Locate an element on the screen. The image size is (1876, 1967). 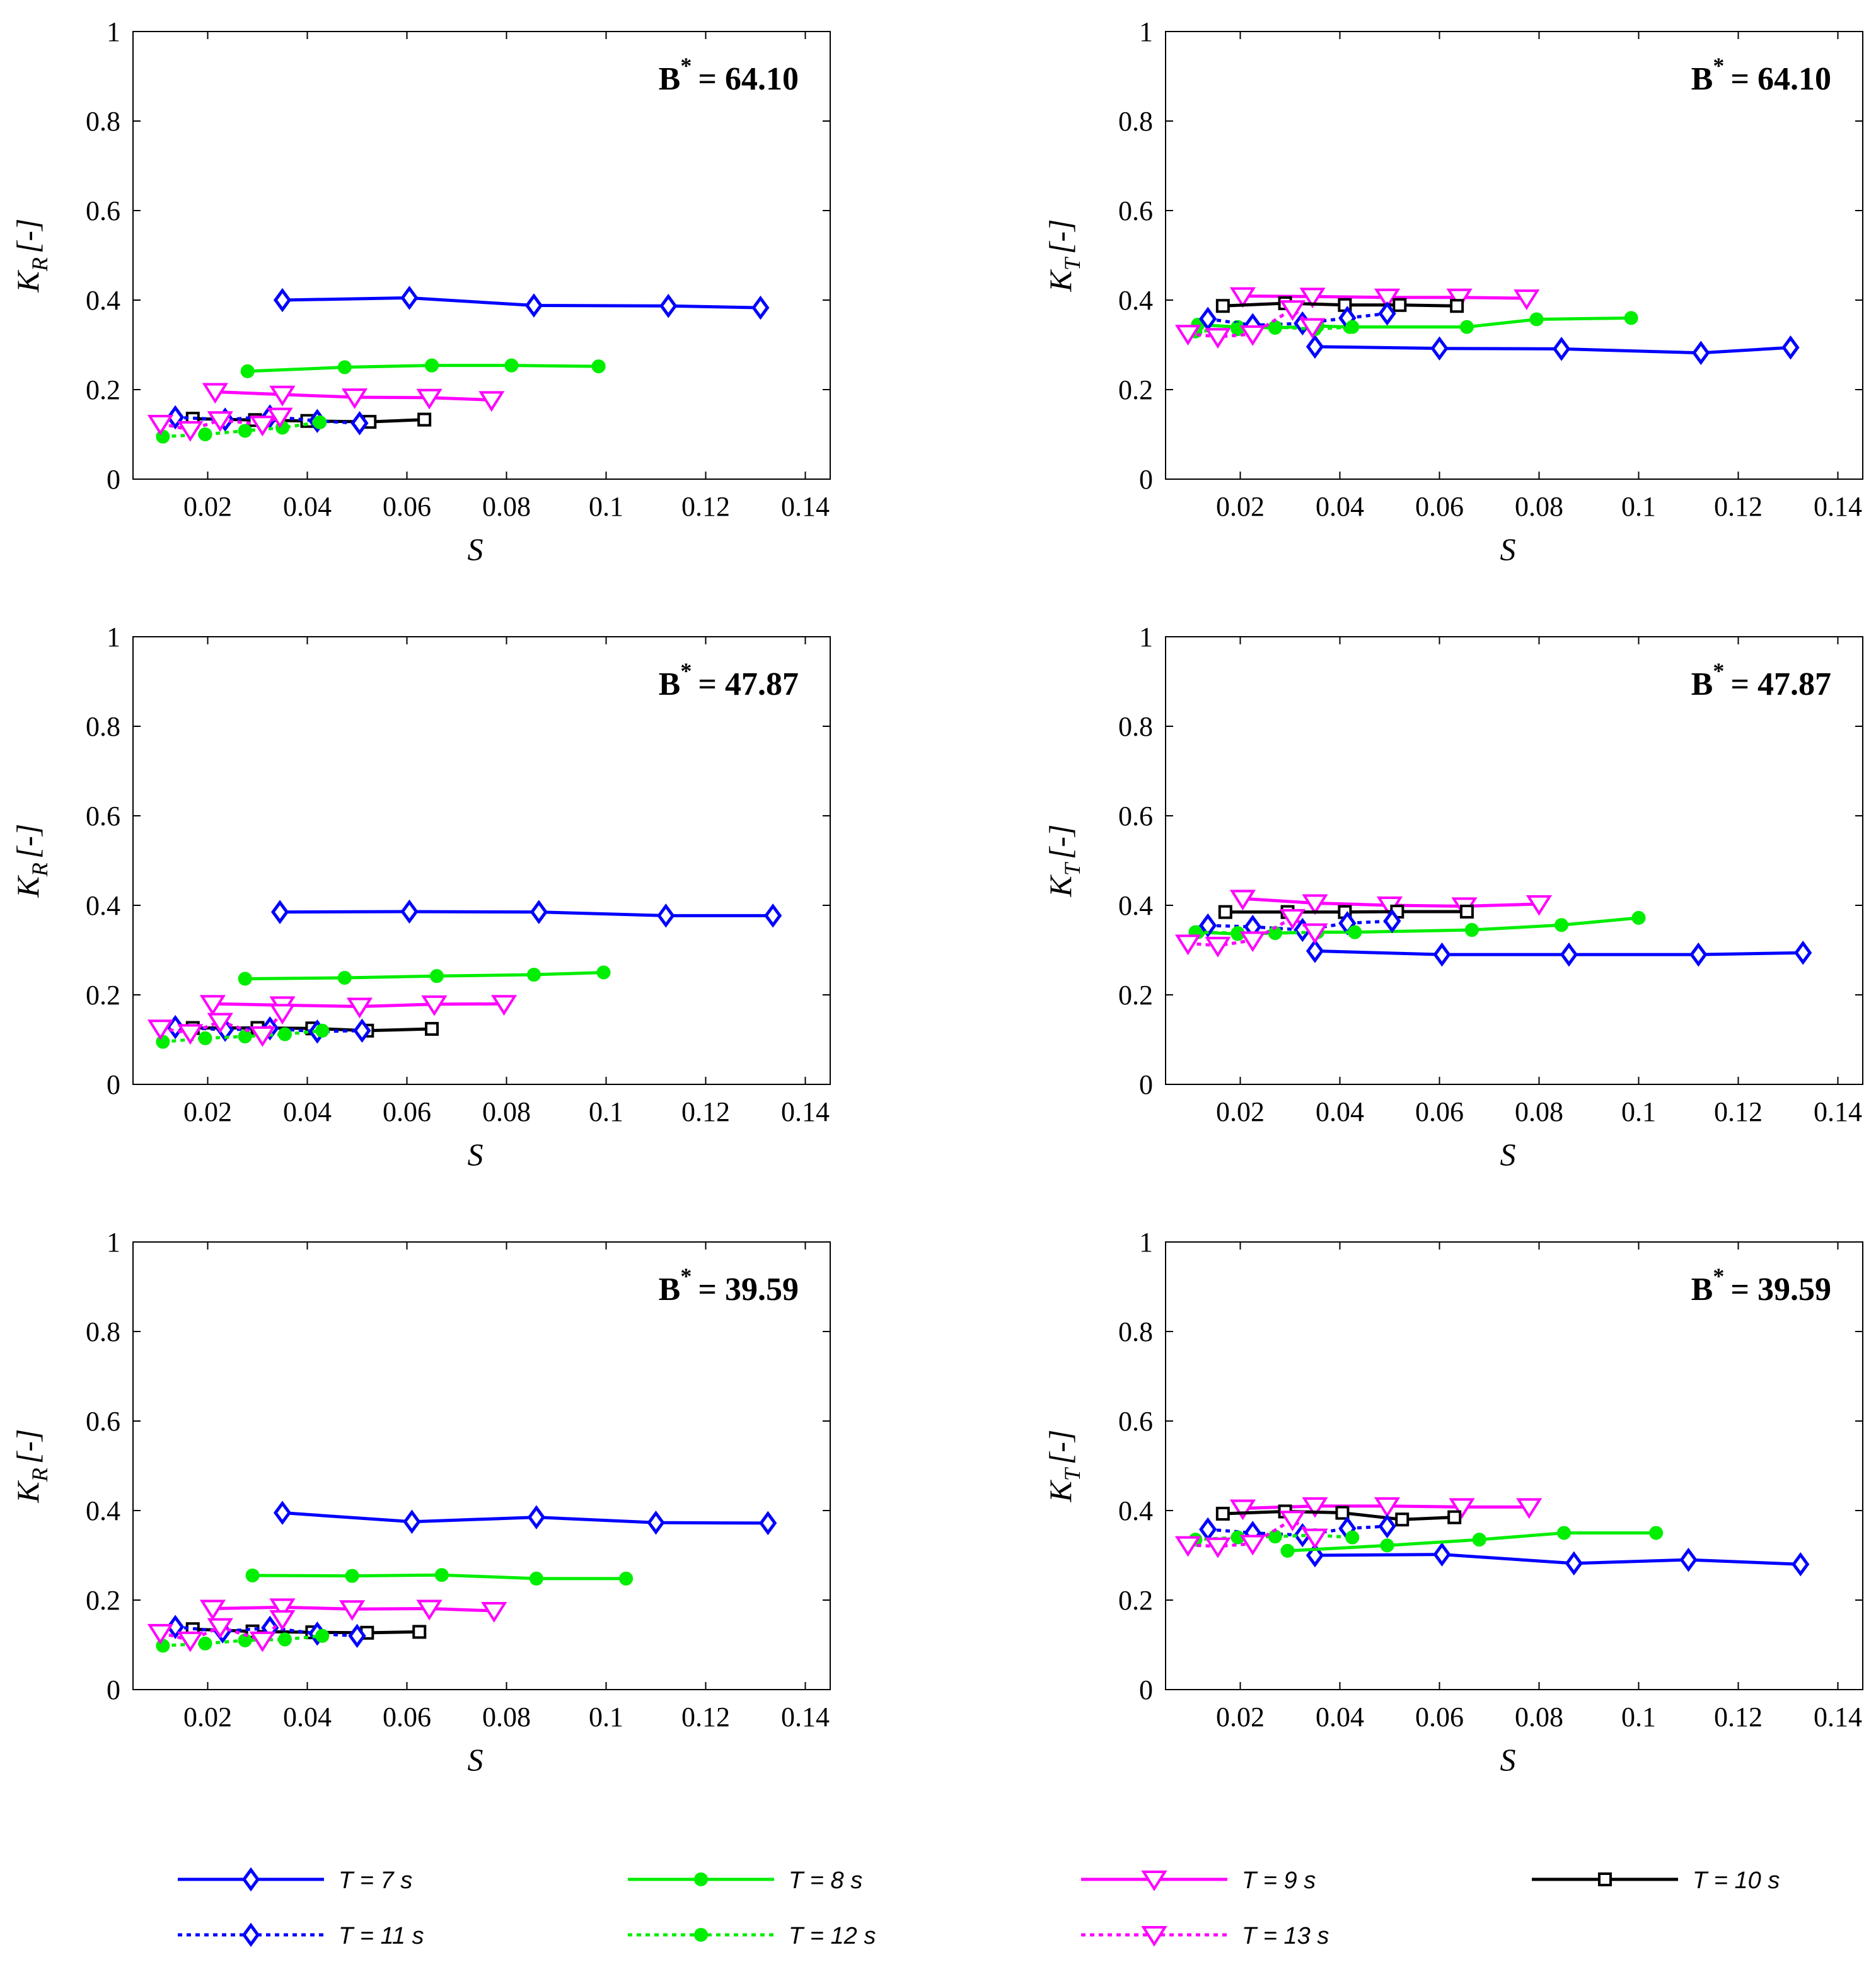
y-tick-label: 0.6 is located at coordinates (1135, 210).